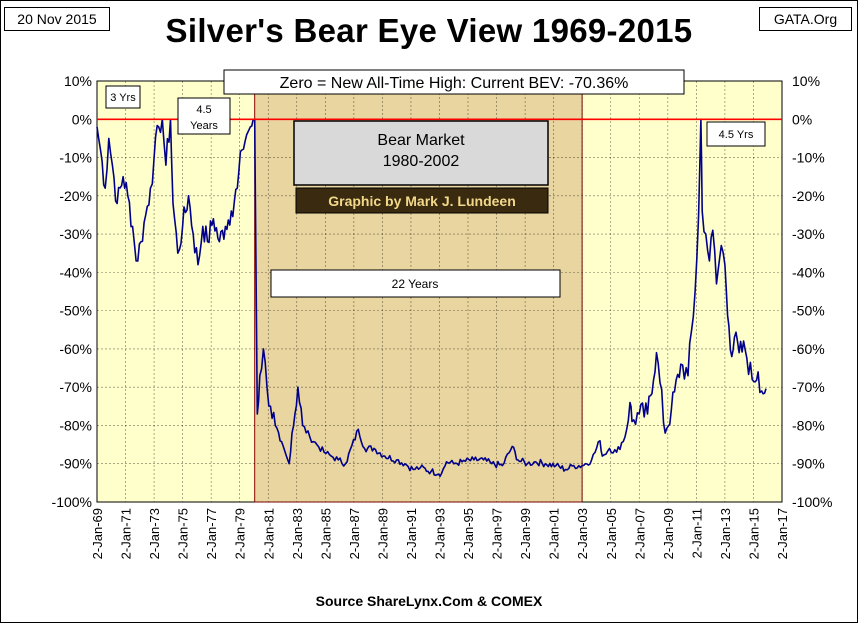  I want to click on y-tick-label-right: -40%, so click(808, 272).